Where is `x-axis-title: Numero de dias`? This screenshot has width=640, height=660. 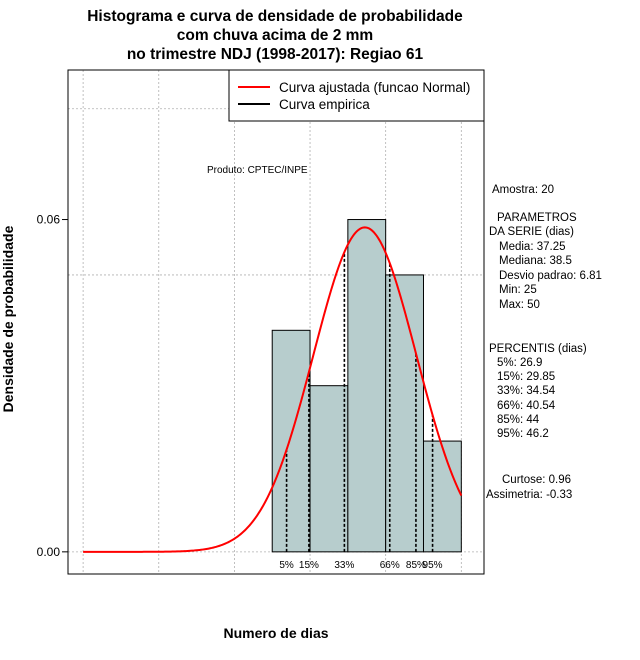
x-axis-title: Numero de dias is located at coordinates (275, 633).